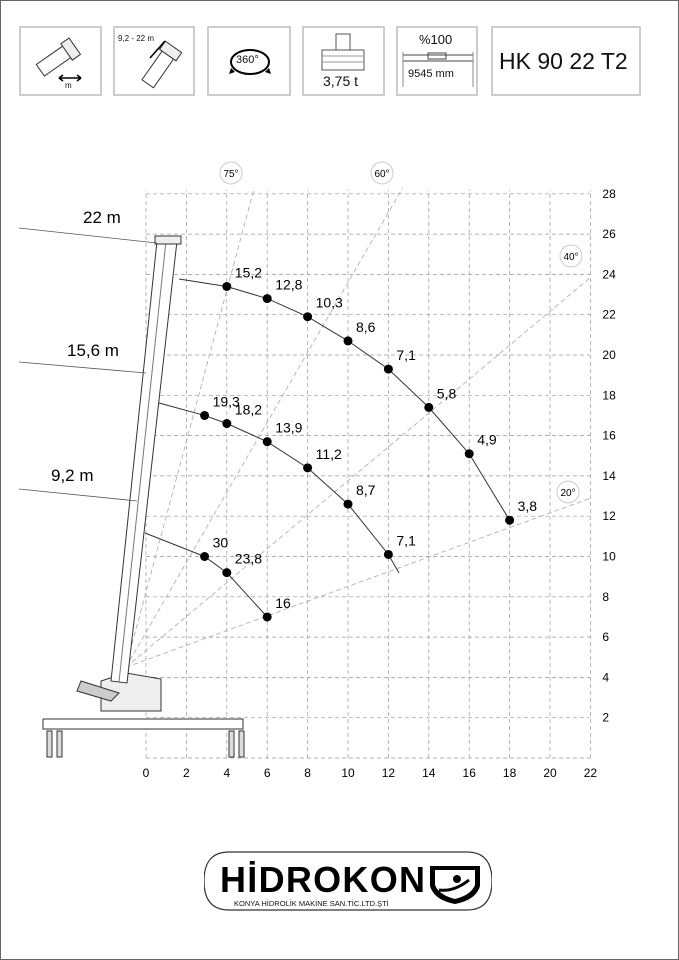 Image resolution: width=679 pixels, height=960 pixels. I want to click on x-tick-label: 0, so click(146, 773).